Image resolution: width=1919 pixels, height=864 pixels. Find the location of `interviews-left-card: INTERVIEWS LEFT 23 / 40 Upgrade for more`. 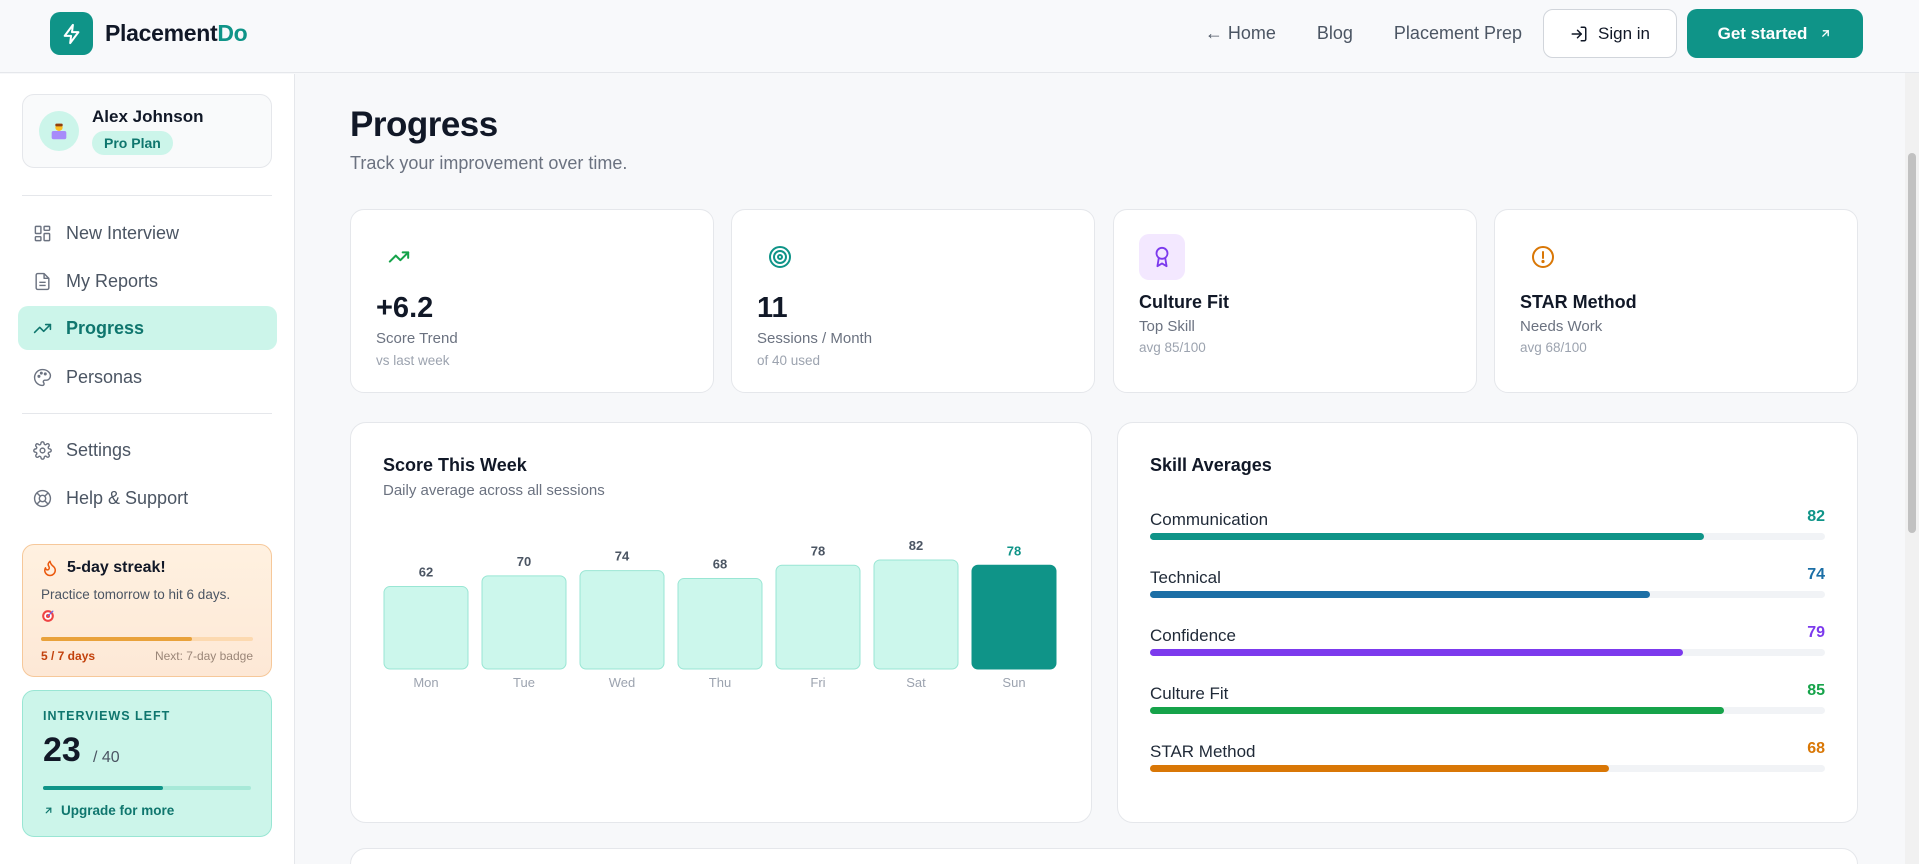

interviews-left-card: INTERVIEWS LEFT 23 / 40 Upgrade for more is located at coordinates (147, 763).